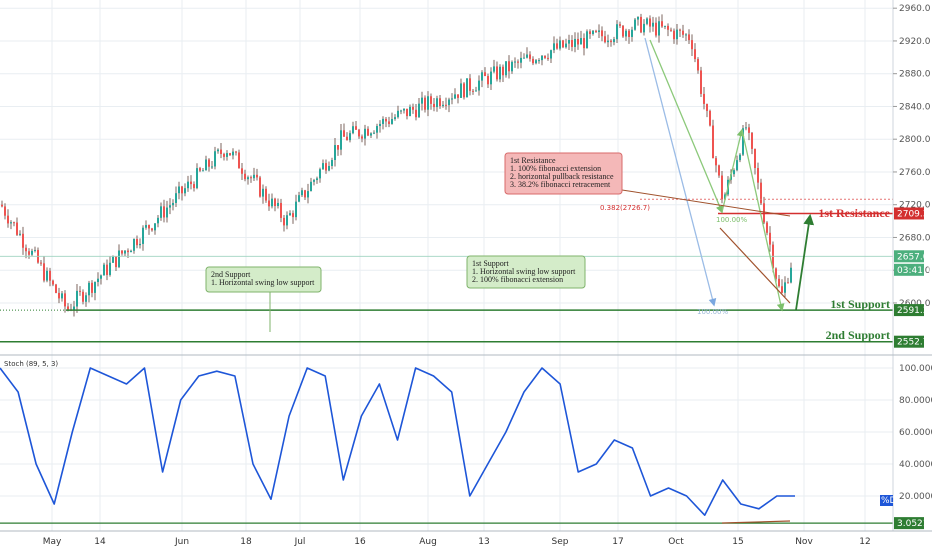 The image size is (932, 550). I want to click on price-tick-label: 2720.0, so click(915, 206).